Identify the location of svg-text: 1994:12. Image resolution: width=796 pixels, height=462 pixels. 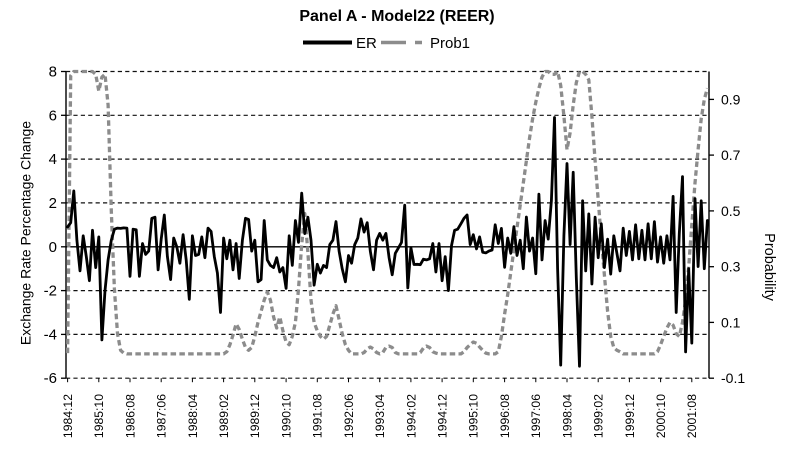
(443, 416).